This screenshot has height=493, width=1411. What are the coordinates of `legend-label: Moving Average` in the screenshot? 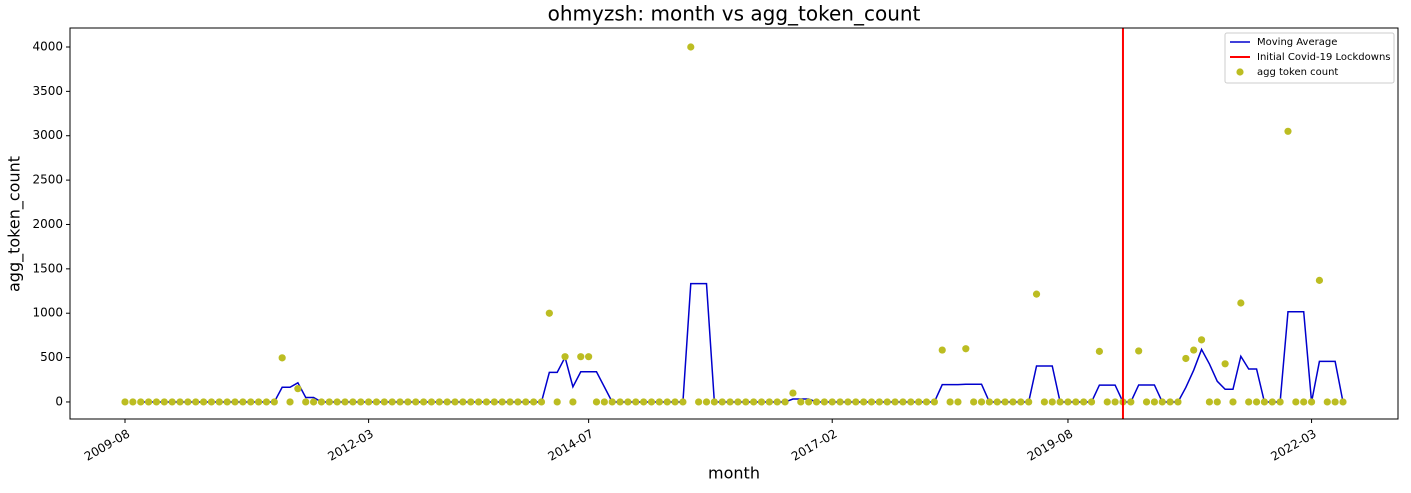 It's located at (1297, 42).